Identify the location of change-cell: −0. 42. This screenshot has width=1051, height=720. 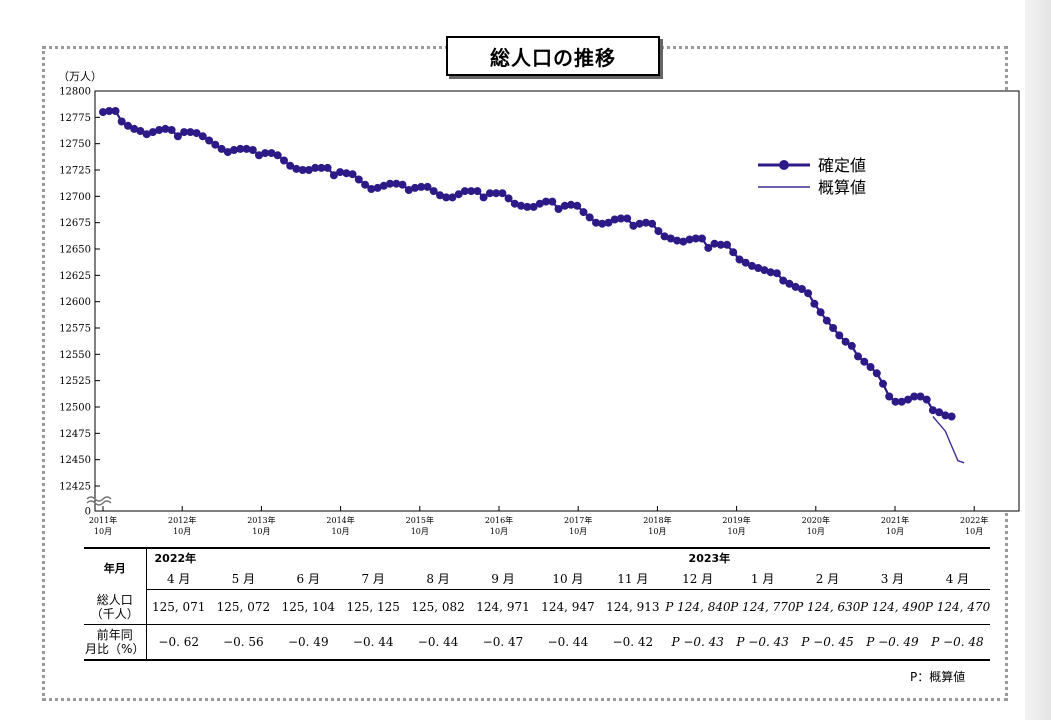
(633, 642).